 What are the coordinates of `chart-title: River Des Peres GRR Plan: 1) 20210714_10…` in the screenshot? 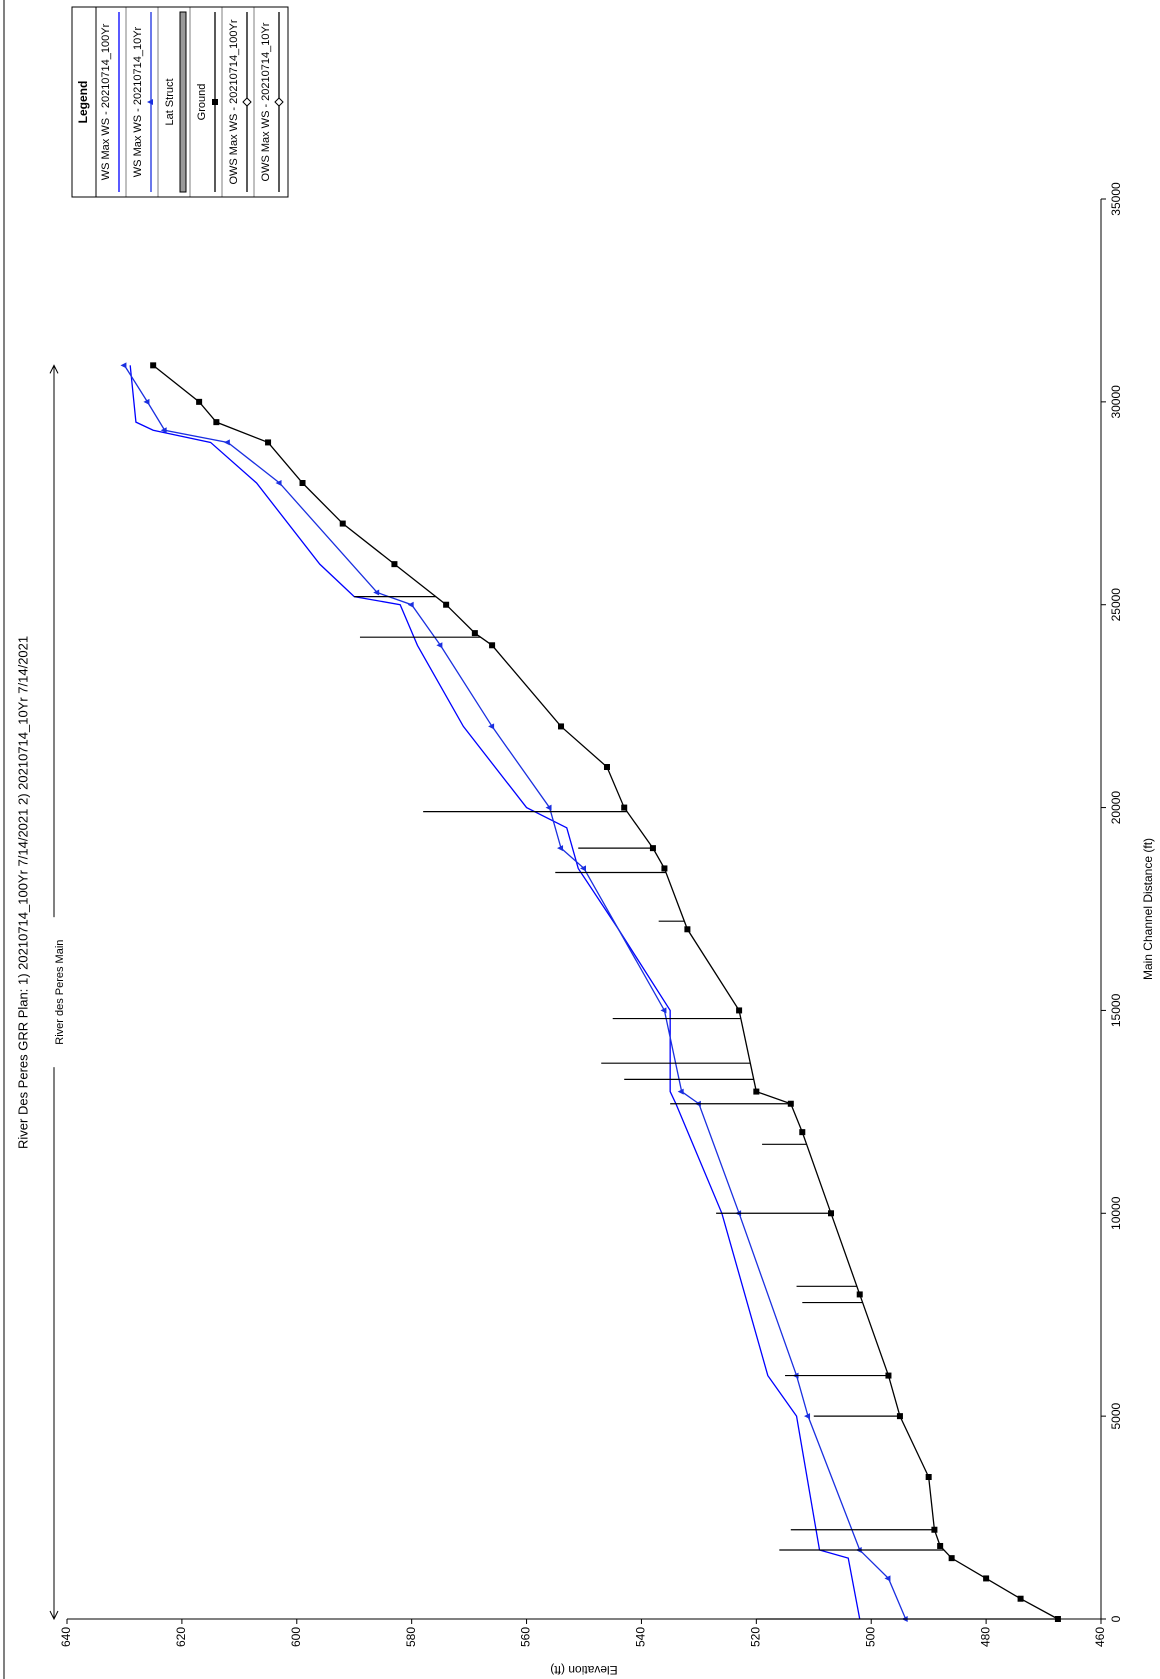 It's located at (22, 892).